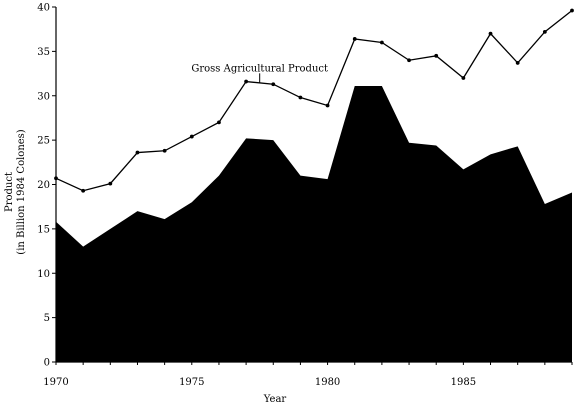 The height and width of the screenshot is (405, 577). Describe the element at coordinates (43, 229) in the screenshot. I see `y-tick-label: 15` at that location.